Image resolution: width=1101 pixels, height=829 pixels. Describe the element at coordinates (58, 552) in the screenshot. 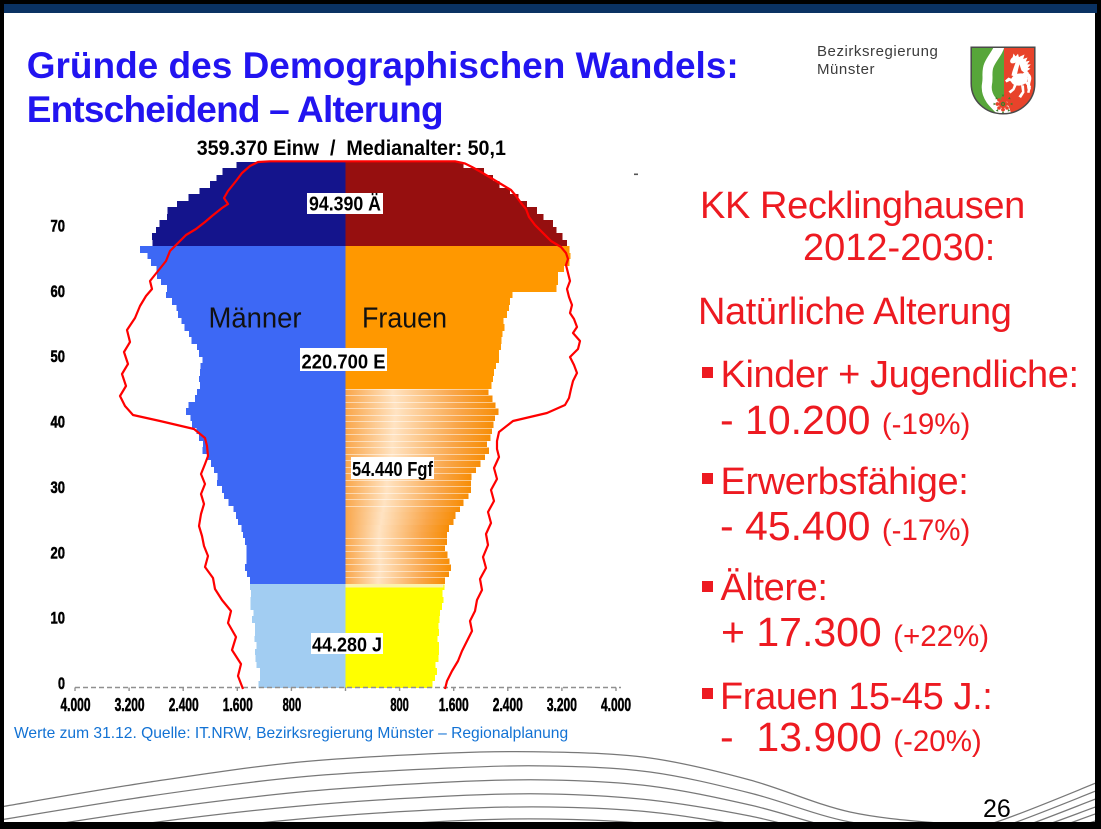

I see `svg-text: 20` at that location.